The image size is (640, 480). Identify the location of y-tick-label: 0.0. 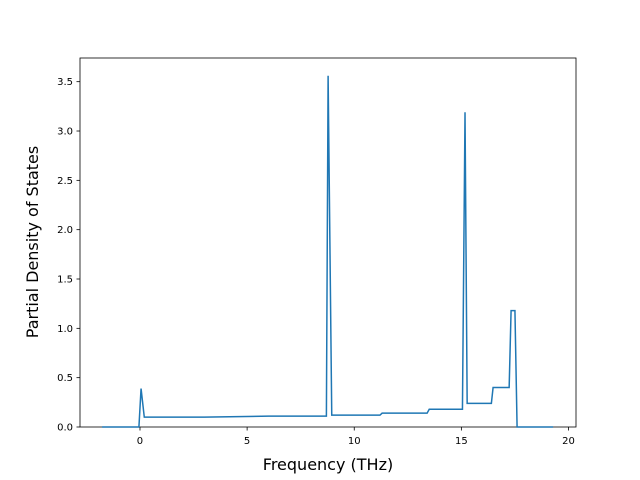
(65, 428).